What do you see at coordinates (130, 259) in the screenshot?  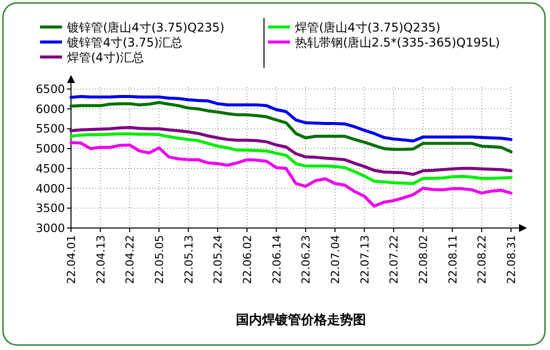 I see `x-tick-label: 22.04.22` at bounding box center [130, 259].